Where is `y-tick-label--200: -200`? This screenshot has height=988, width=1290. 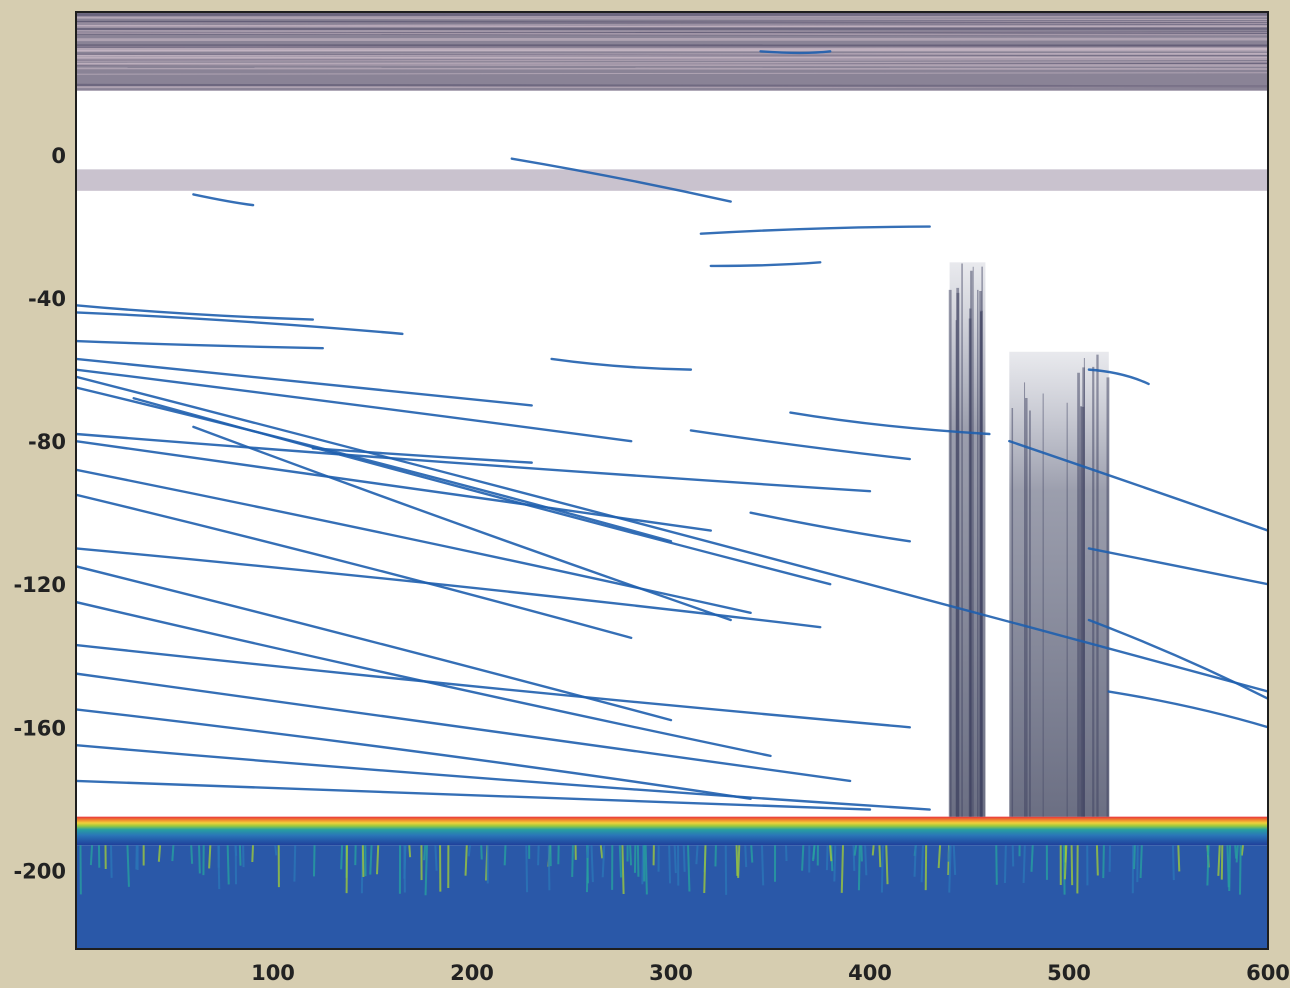 y-tick-label--200: -200 is located at coordinates (39, 871).